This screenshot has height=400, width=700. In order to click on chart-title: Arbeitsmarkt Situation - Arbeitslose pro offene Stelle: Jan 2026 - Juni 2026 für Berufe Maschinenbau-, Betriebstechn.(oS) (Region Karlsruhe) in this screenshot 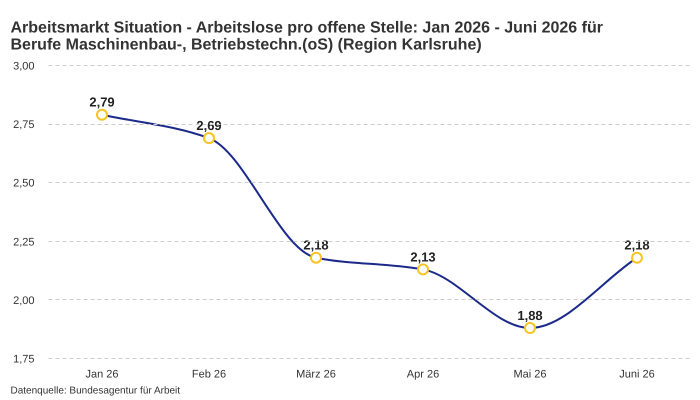, I will do `click(306, 37)`.